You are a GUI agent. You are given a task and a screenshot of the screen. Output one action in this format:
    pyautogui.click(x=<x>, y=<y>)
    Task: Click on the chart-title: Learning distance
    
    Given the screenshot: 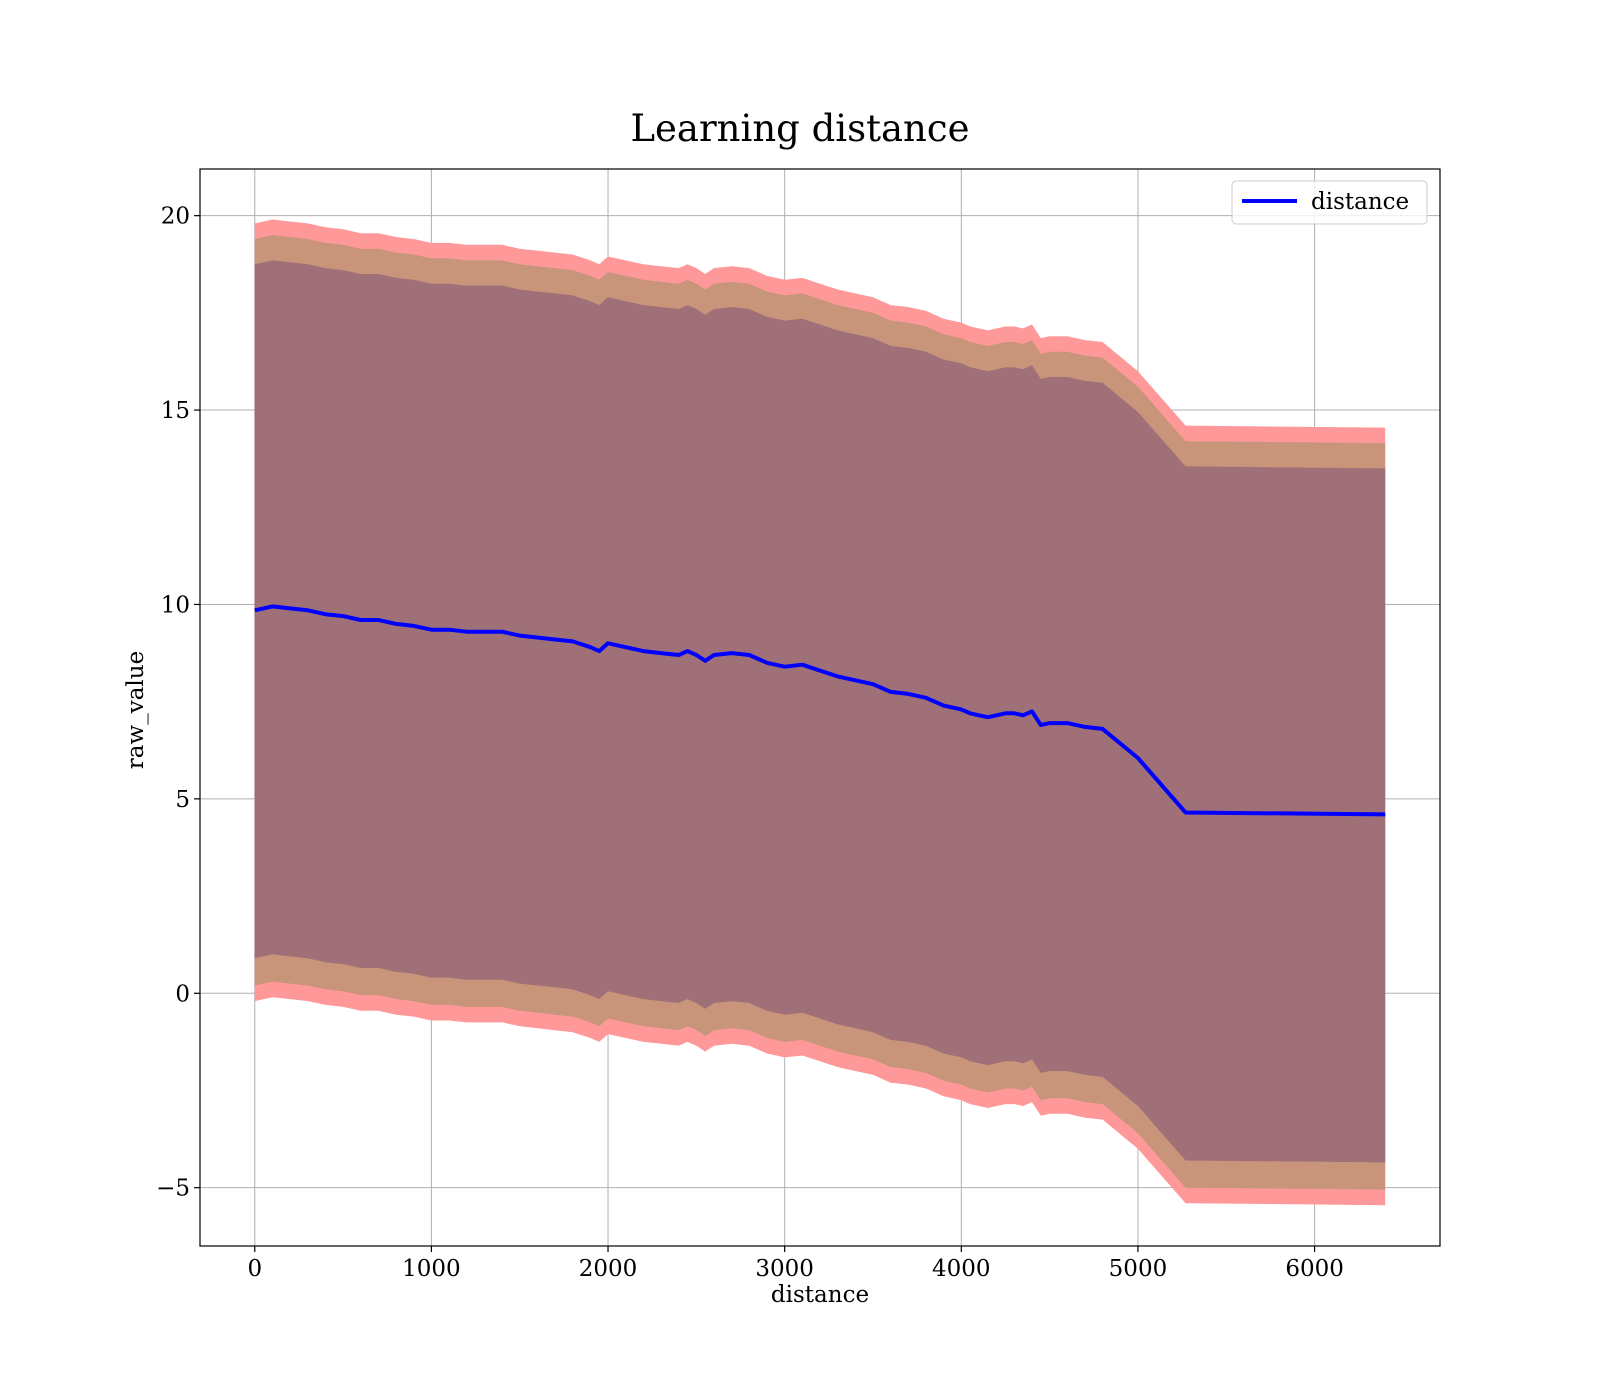 What is the action you would take?
    pyautogui.click(x=799, y=128)
    